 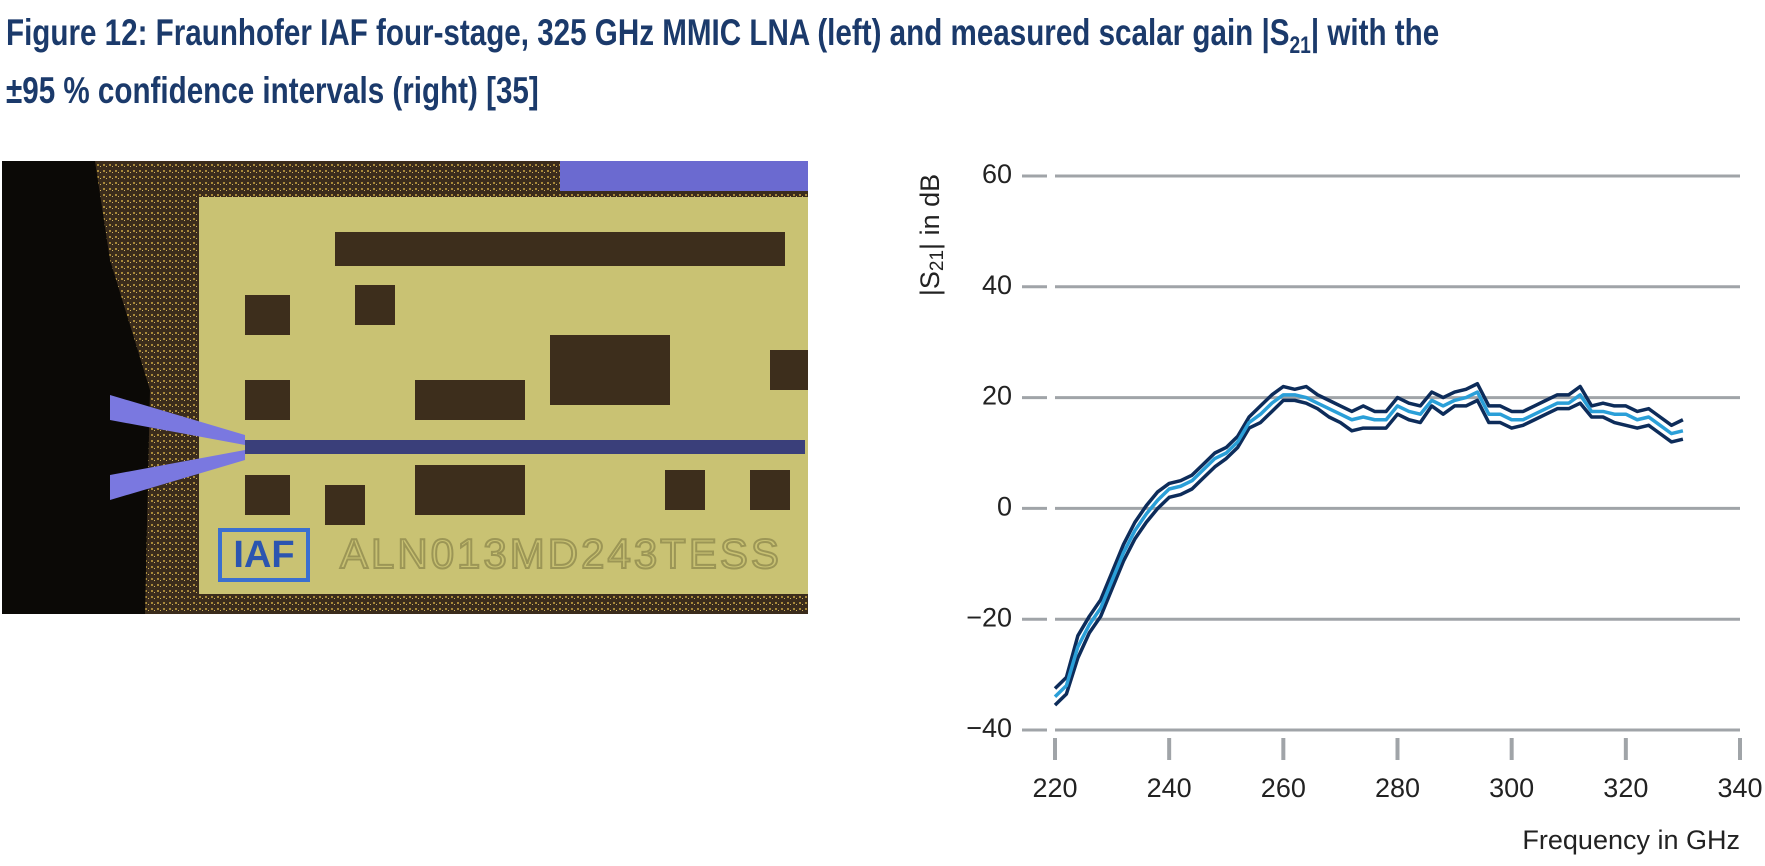 What do you see at coordinates (1511, 788) in the screenshot?
I see `x-tick-label: 300` at bounding box center [1511, 788].